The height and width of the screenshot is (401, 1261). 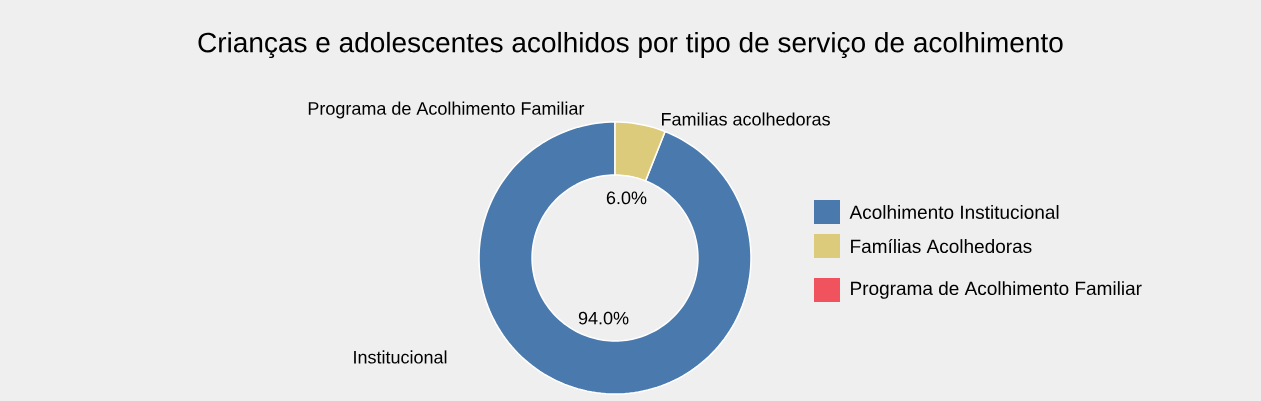 What do you see at coordinates (400, 357) in the screenshot?
I see `text: Institucional` at bounding box center [400, 357].